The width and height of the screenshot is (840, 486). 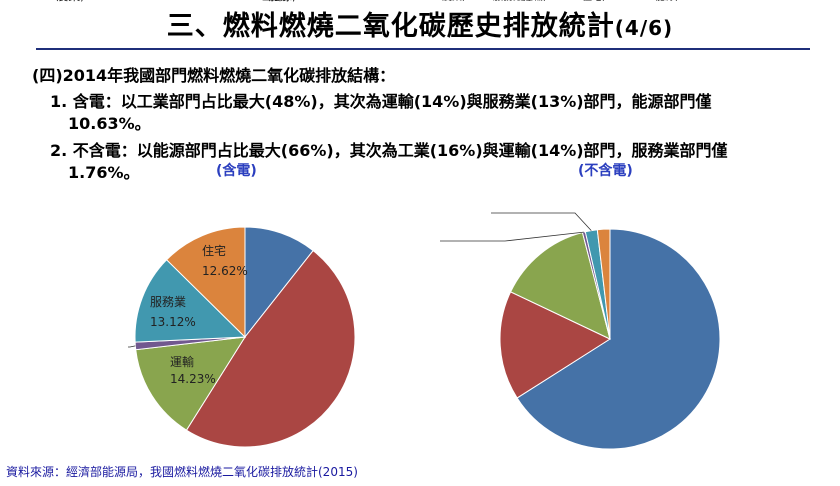 I want to click on point-1-line-2: 10.63%。, so click(x=109, y=123).